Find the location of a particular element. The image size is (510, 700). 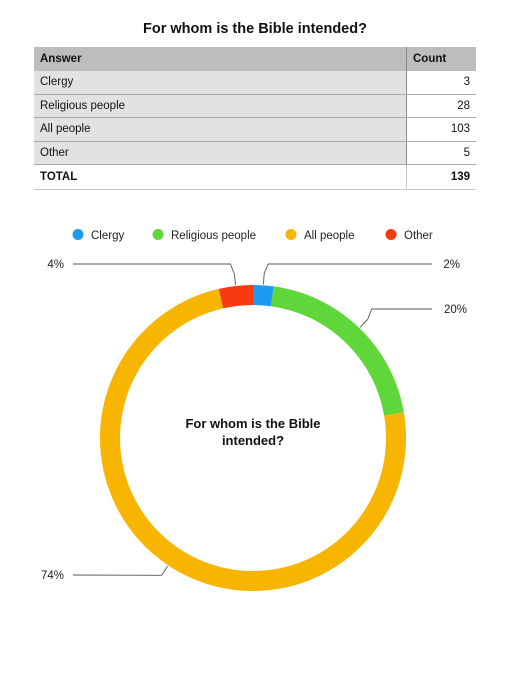

count-cell: 28 is located at coordinates (441, 106).